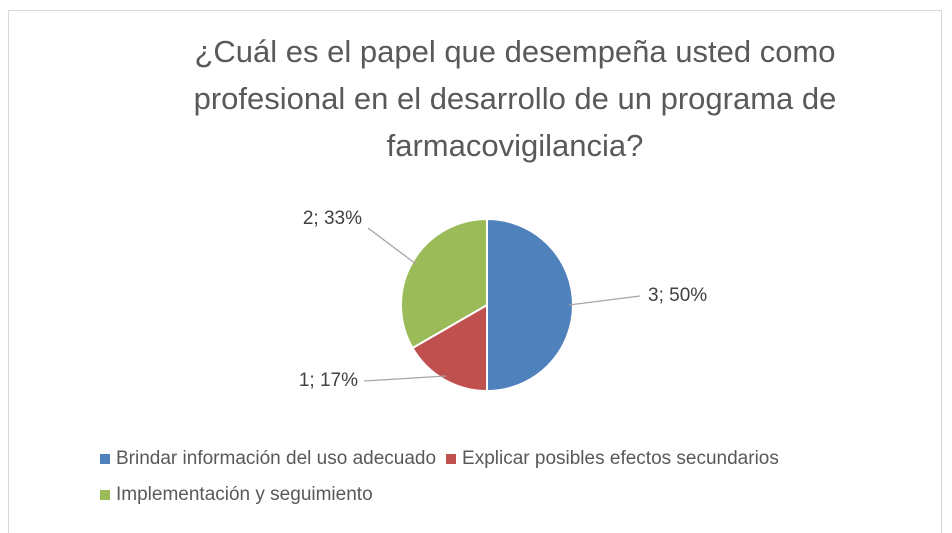  I want to click on legend-item: Implementación y seguimiento, so click(236, 495).